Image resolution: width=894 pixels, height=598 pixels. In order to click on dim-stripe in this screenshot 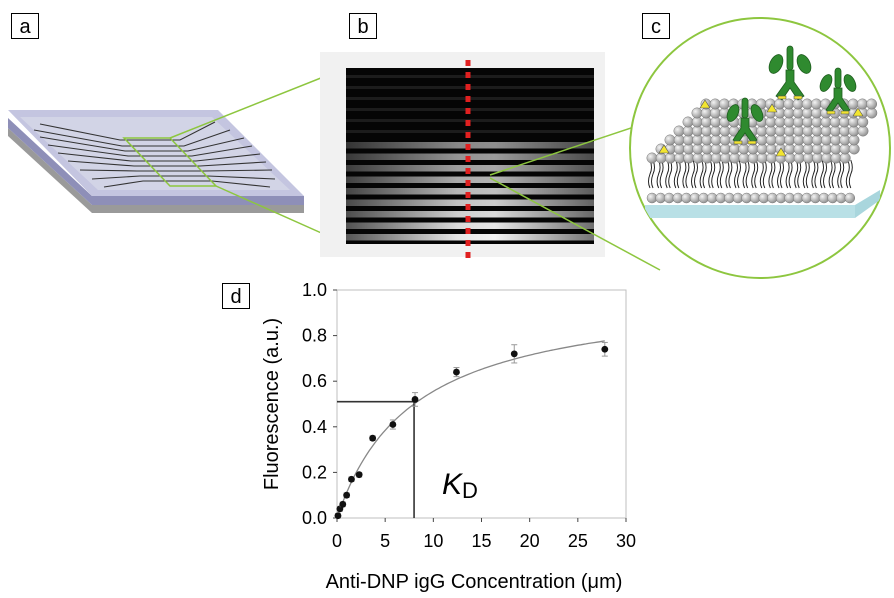, I will do `click(470, 131)`.